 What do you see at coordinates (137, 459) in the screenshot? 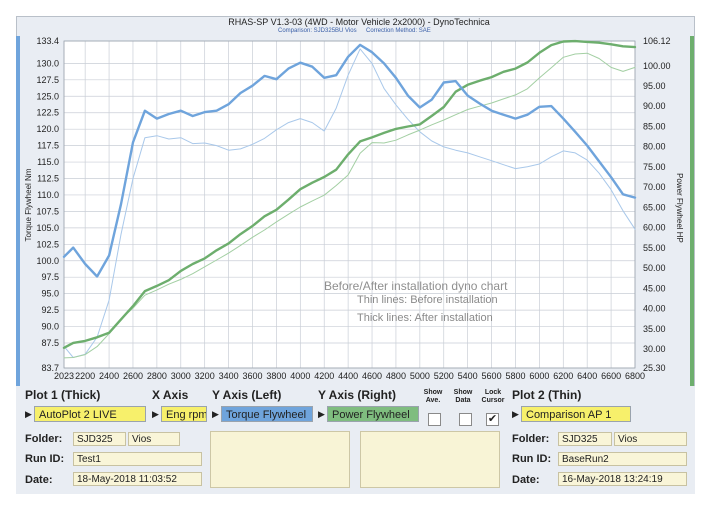
I see `left-runid-field: Test1` at bounding box center [137, 459].